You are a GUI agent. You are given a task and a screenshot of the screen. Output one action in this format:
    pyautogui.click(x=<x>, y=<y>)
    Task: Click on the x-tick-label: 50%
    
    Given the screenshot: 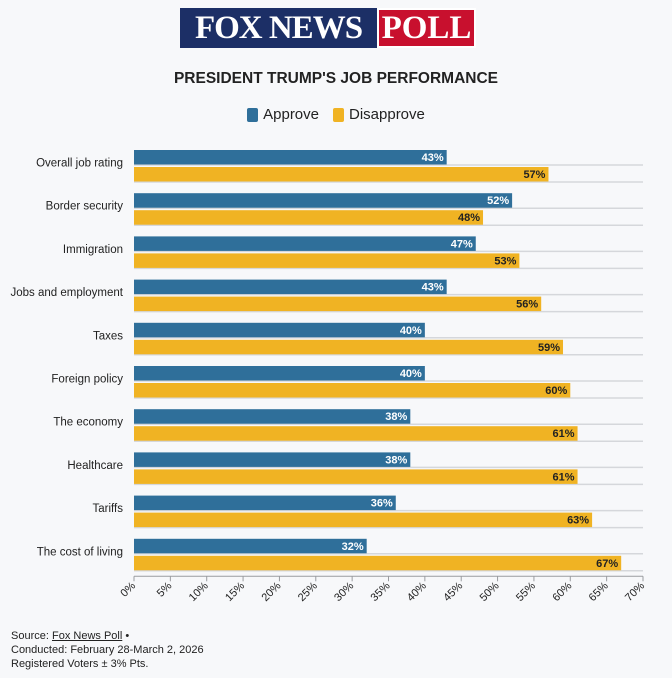 What is the action you would take?
    pyautogui.click(x=490, y=592)
    